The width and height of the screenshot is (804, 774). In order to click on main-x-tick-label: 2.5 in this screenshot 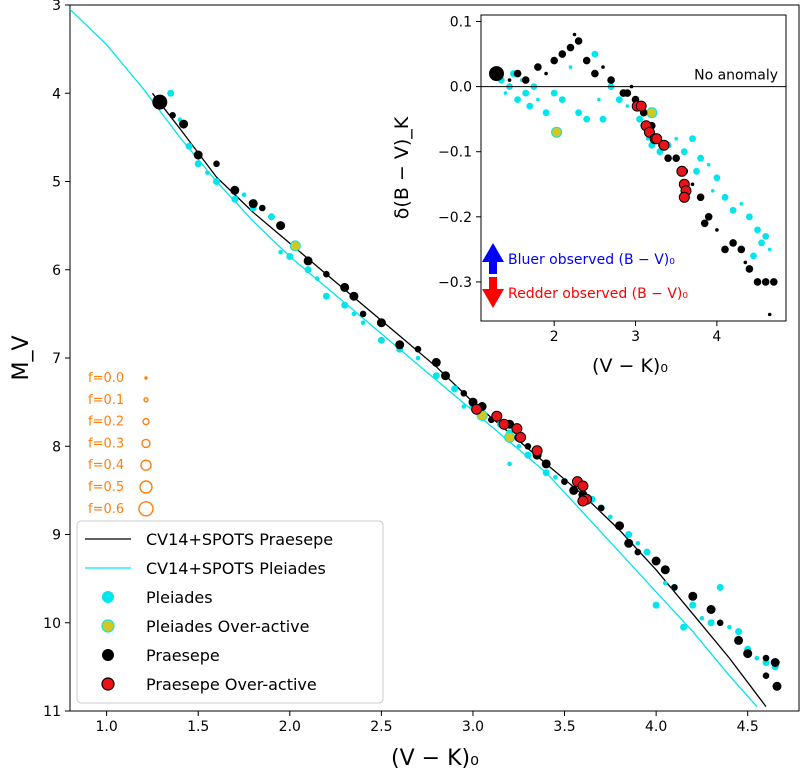, I will do `click(381, 727)`.